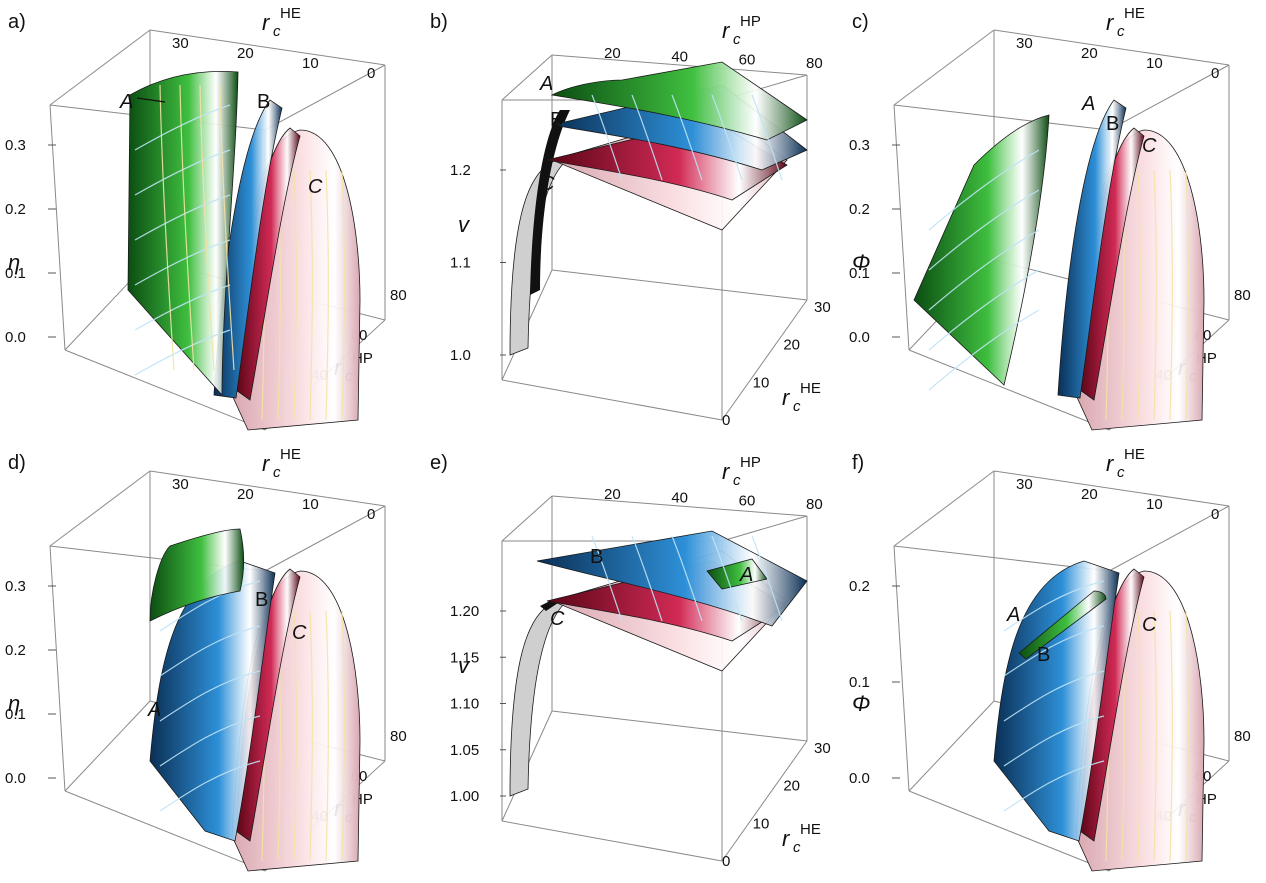 The width and height of the screenshot is (1266, 883). Describe the element at coordinates (539, 698) in the screenshot. I see `side-wall` at that location.